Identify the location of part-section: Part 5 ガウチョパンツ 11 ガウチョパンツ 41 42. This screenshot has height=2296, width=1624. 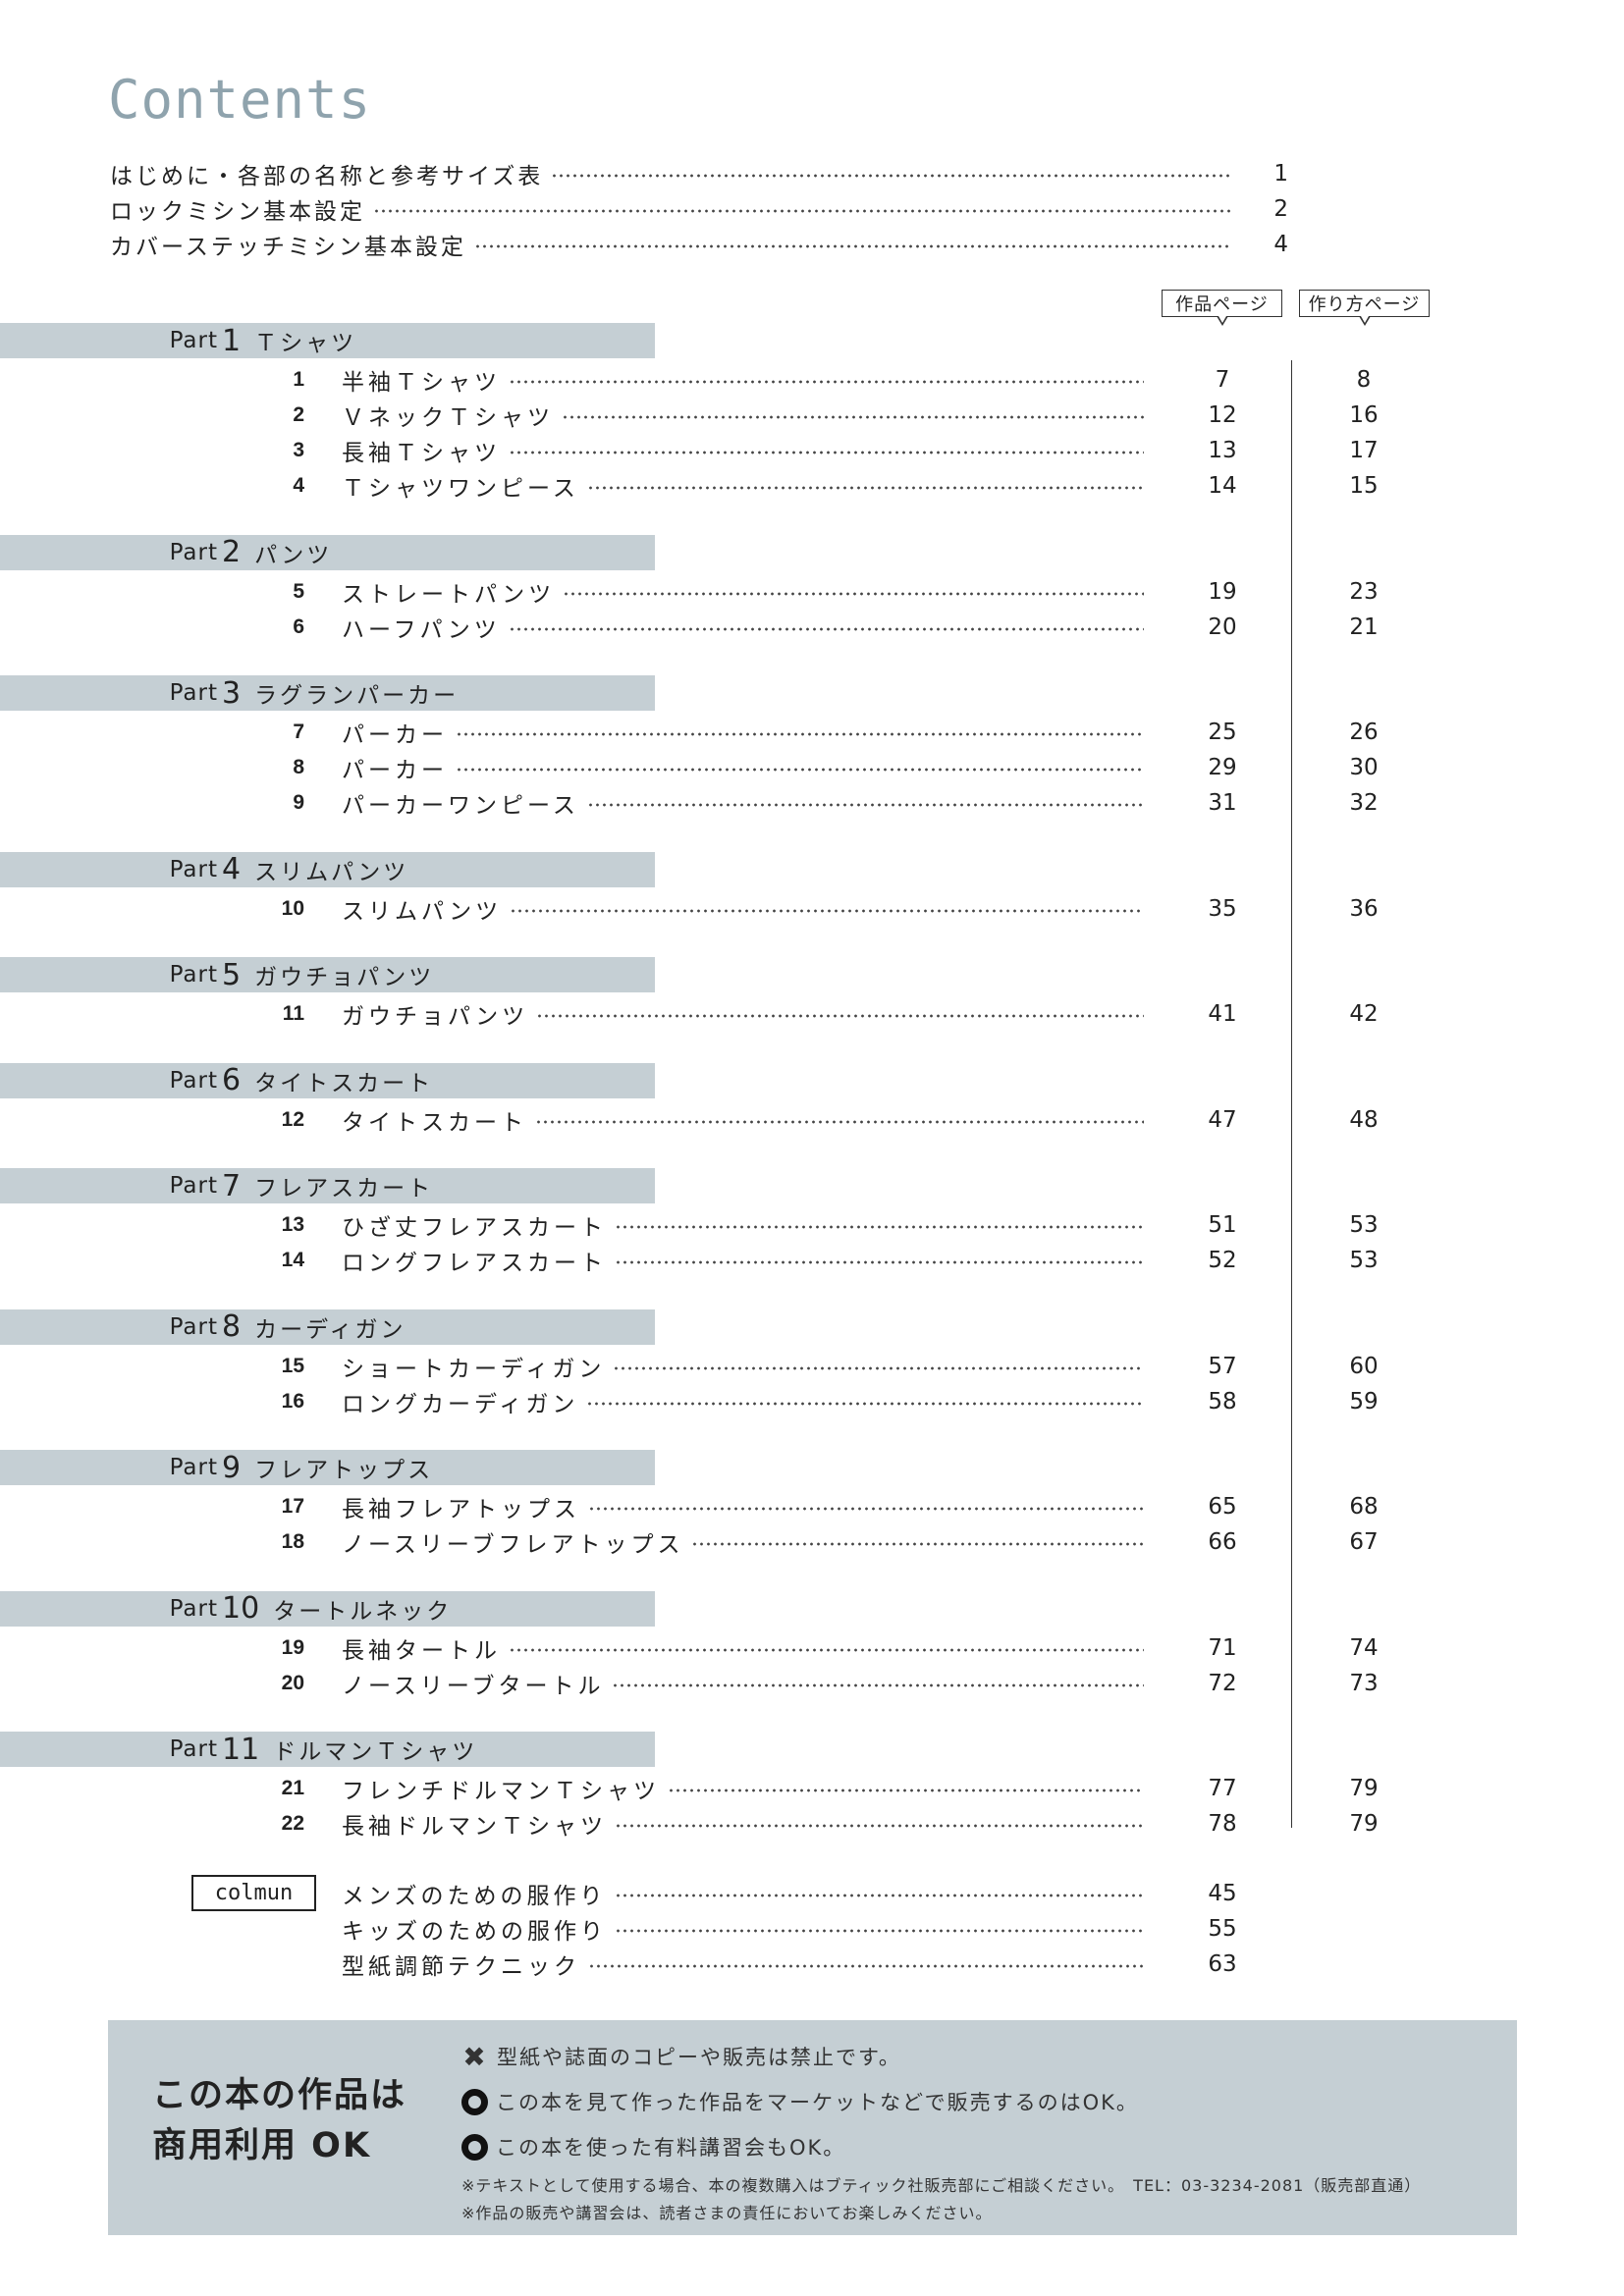
(812, 995).